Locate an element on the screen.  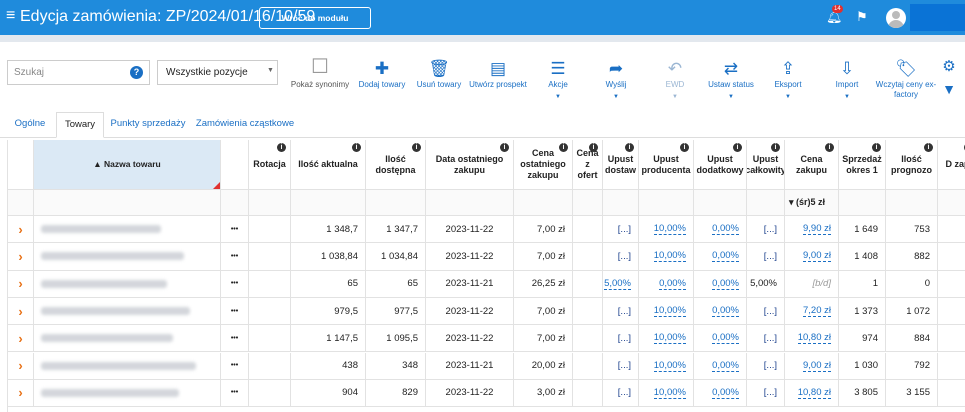
toolbar-icon: ✚ is located at coordinates (382, 68).